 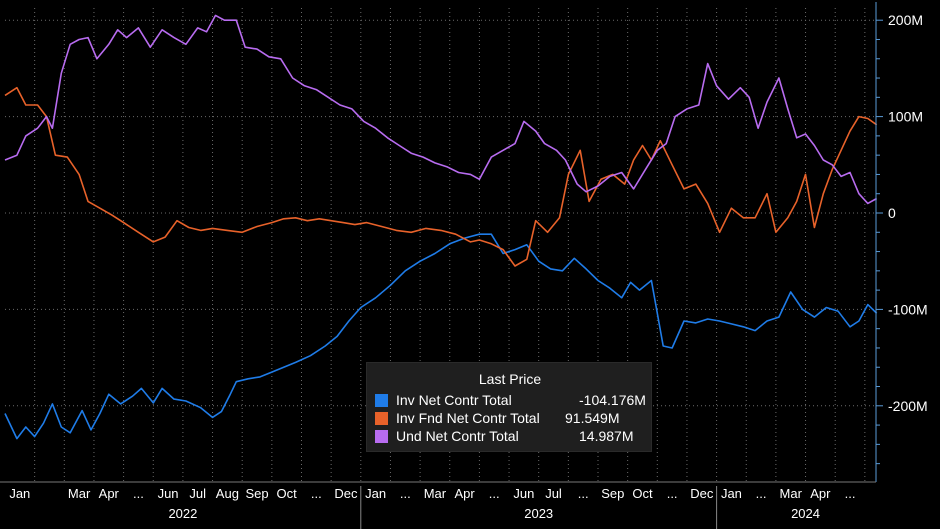 I want to click on y-tick-label: -200M, so click(x=908, y=406).